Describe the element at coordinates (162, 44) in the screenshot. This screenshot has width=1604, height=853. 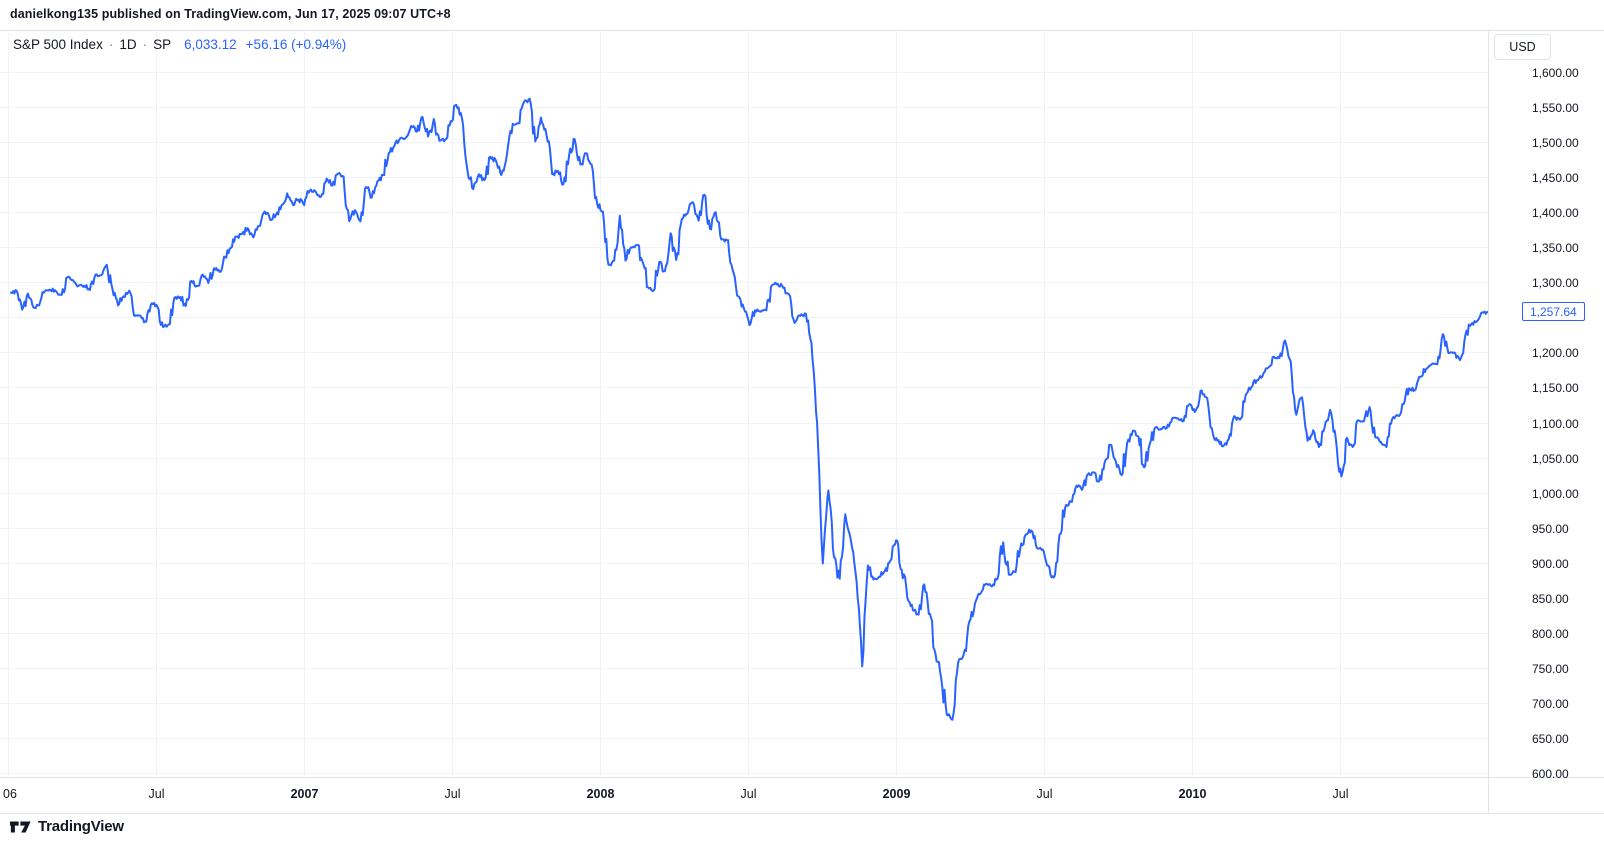
I see `legend-exchange: SP` at that location.